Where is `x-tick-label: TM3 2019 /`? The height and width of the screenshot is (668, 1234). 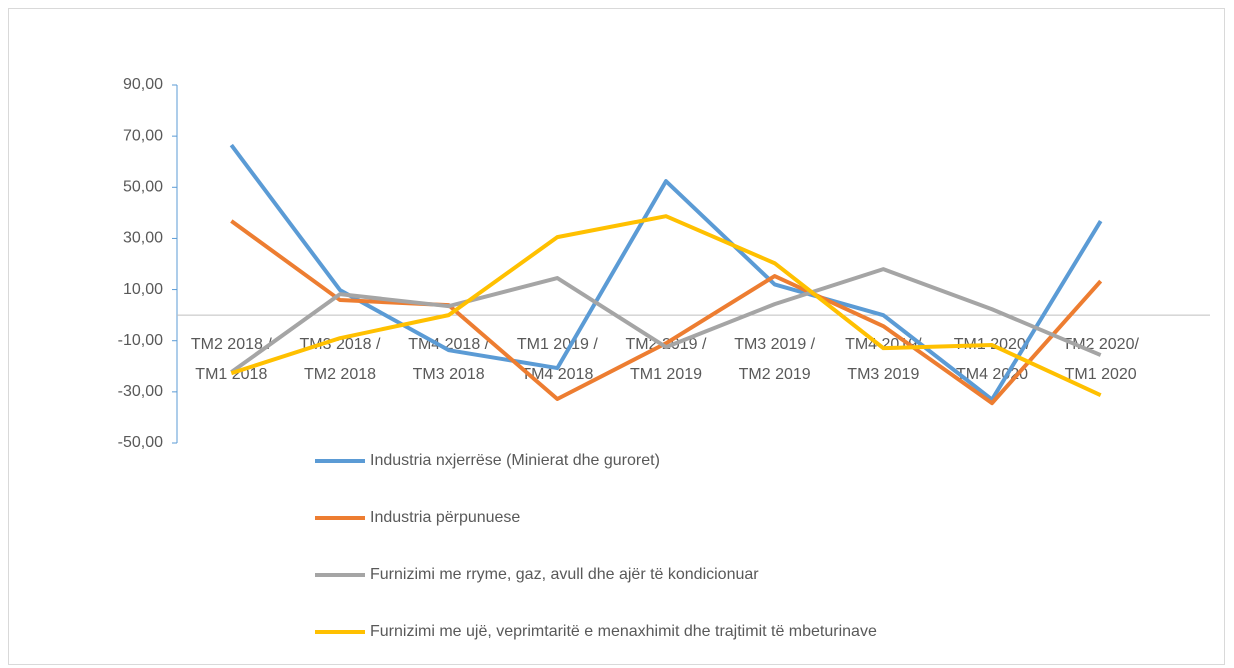
x-tick-label: TM3 2019 / is located at coordinates (774, 344).